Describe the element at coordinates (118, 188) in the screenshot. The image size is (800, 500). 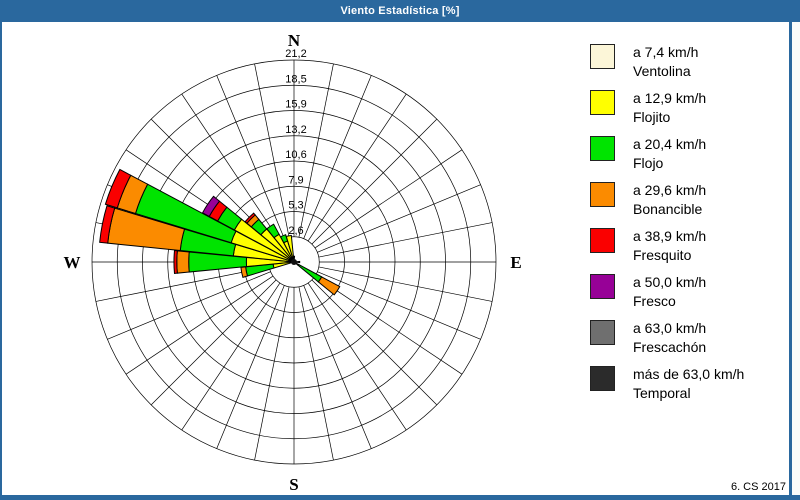
I see `rose-bar-292.5-fresquito` at that location.